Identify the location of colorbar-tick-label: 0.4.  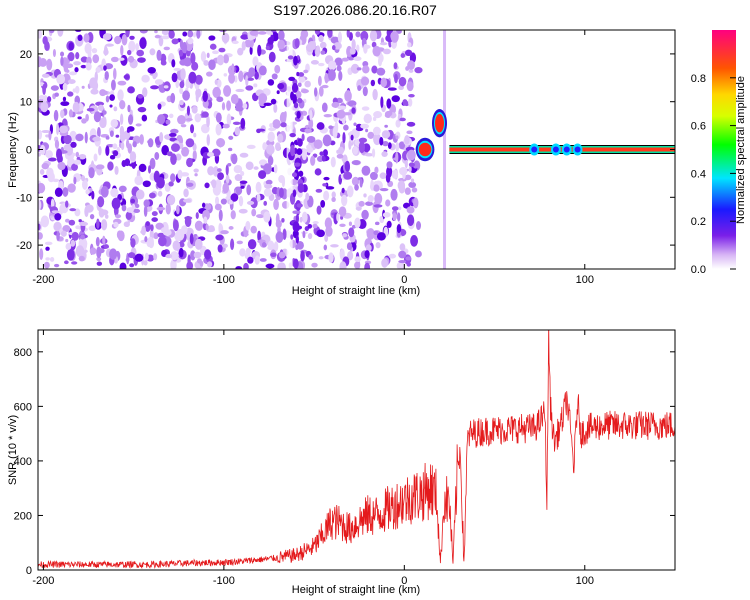
(698, 174).